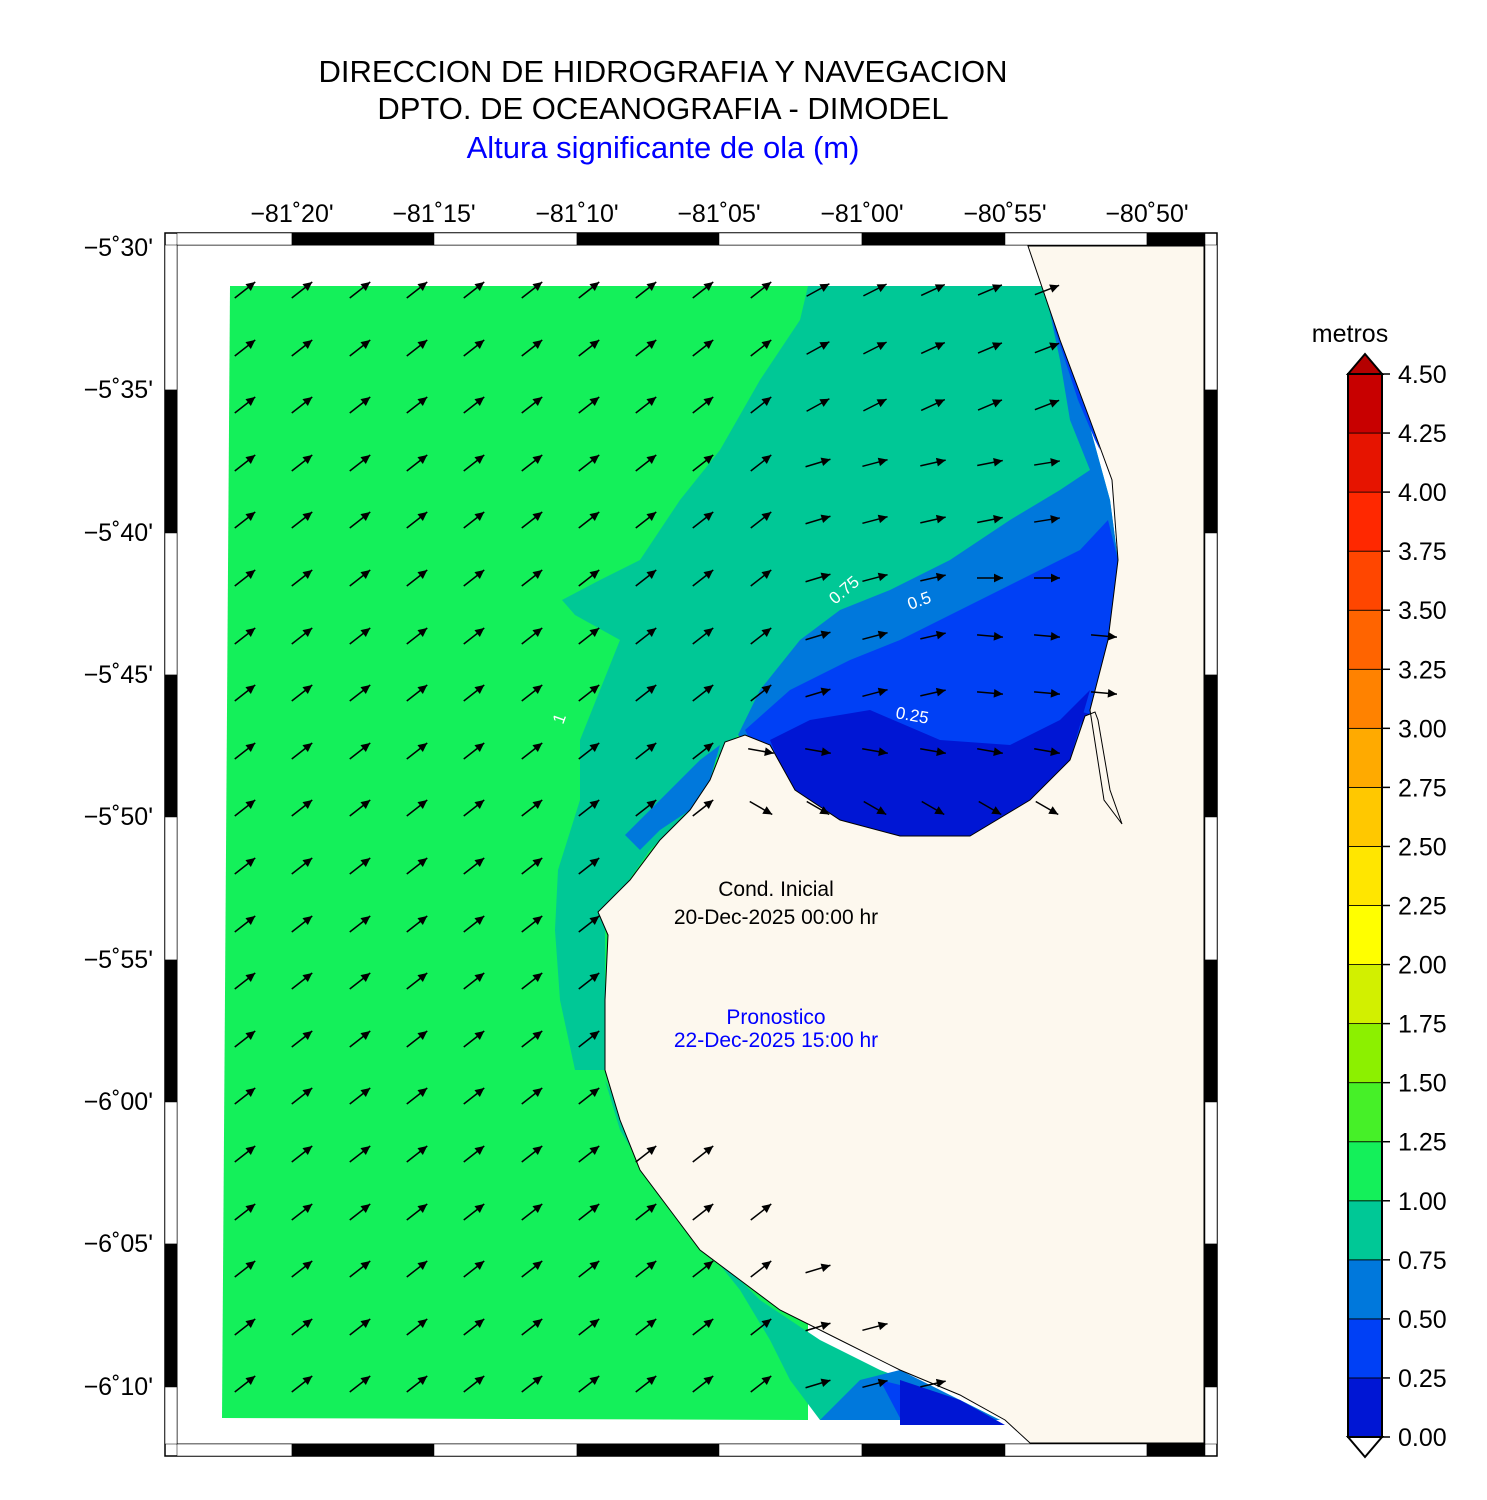  What do you see at coordinates (1004, 214) in the screenshot?
I see `longitude-tick-label: −80˚55'` at bounding box center [1004, 214].